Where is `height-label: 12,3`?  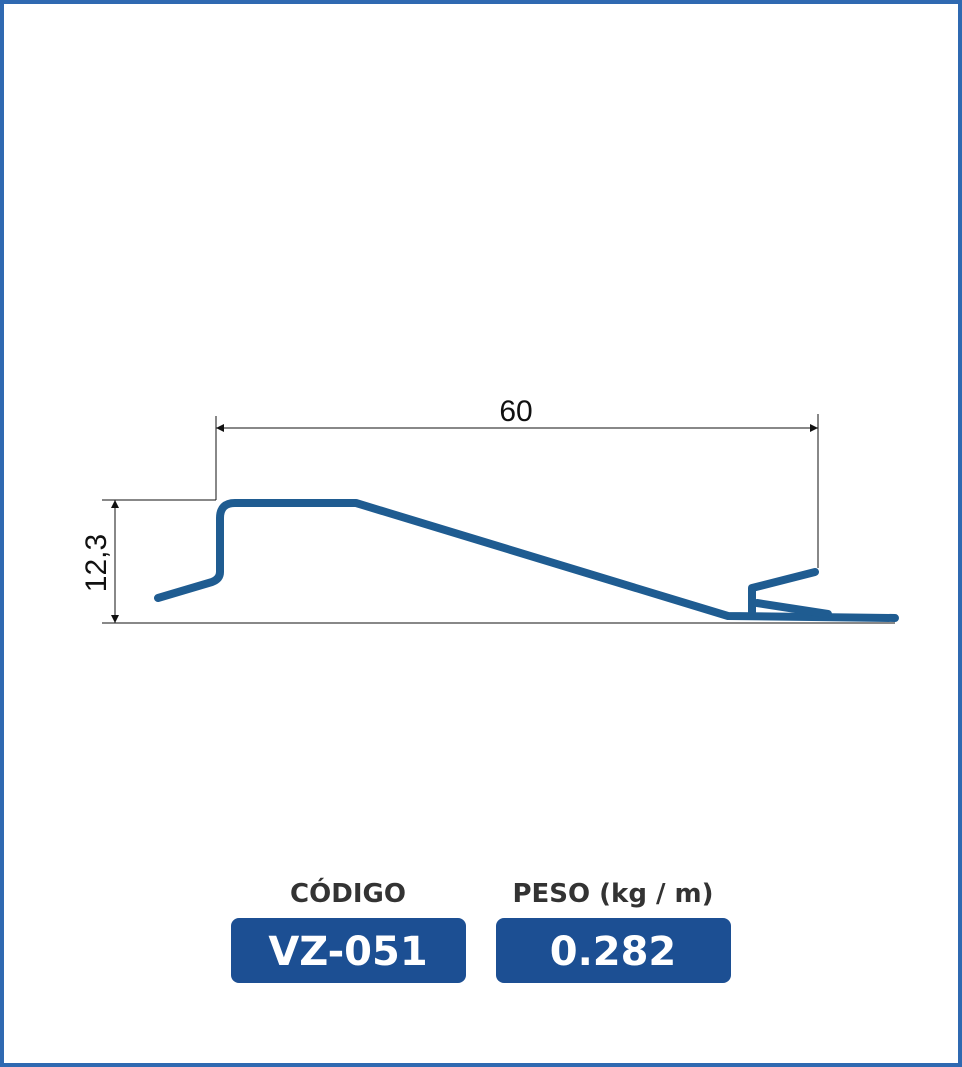 height-label: 12,3 is located at coordinates (96, 563).